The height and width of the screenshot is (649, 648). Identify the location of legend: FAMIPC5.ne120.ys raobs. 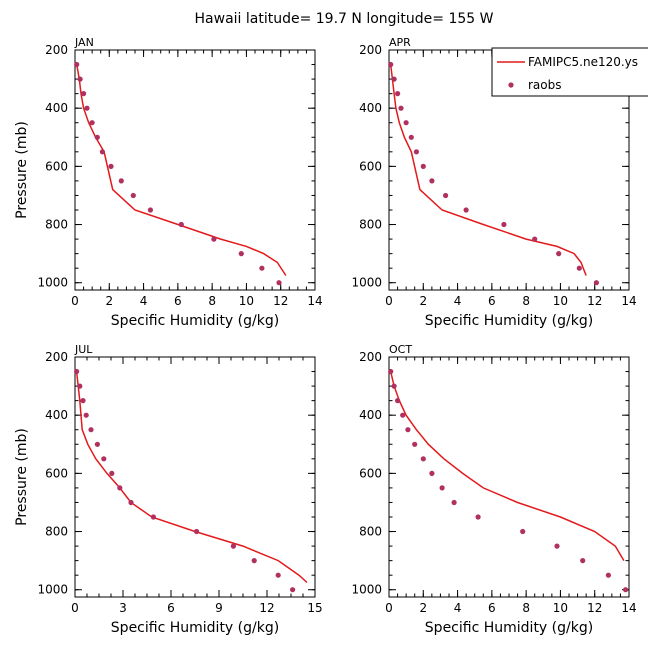
(569, 72).